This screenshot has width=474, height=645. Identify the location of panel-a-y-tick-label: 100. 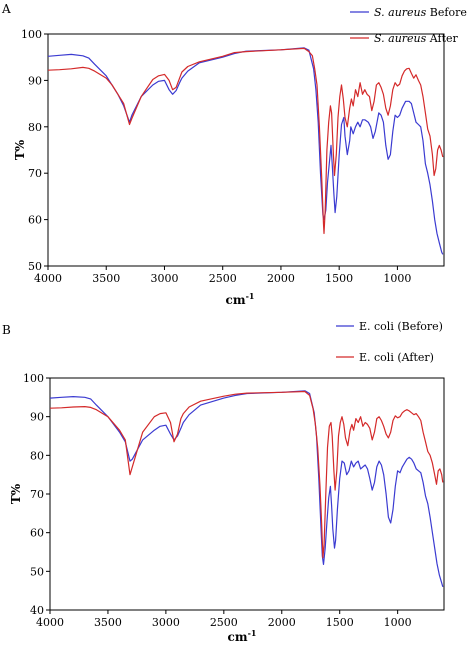
(31, 34).